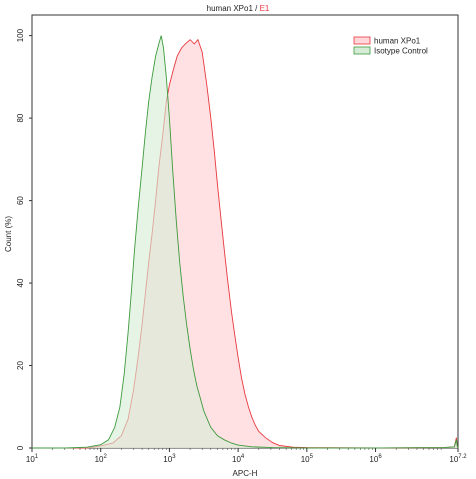 The width and height of the screenshot is (476, 479). What do you see at coordinates (20, 117) in the screenshot?
I see `y-tick-label: 80` at bounding box center [20, 117].